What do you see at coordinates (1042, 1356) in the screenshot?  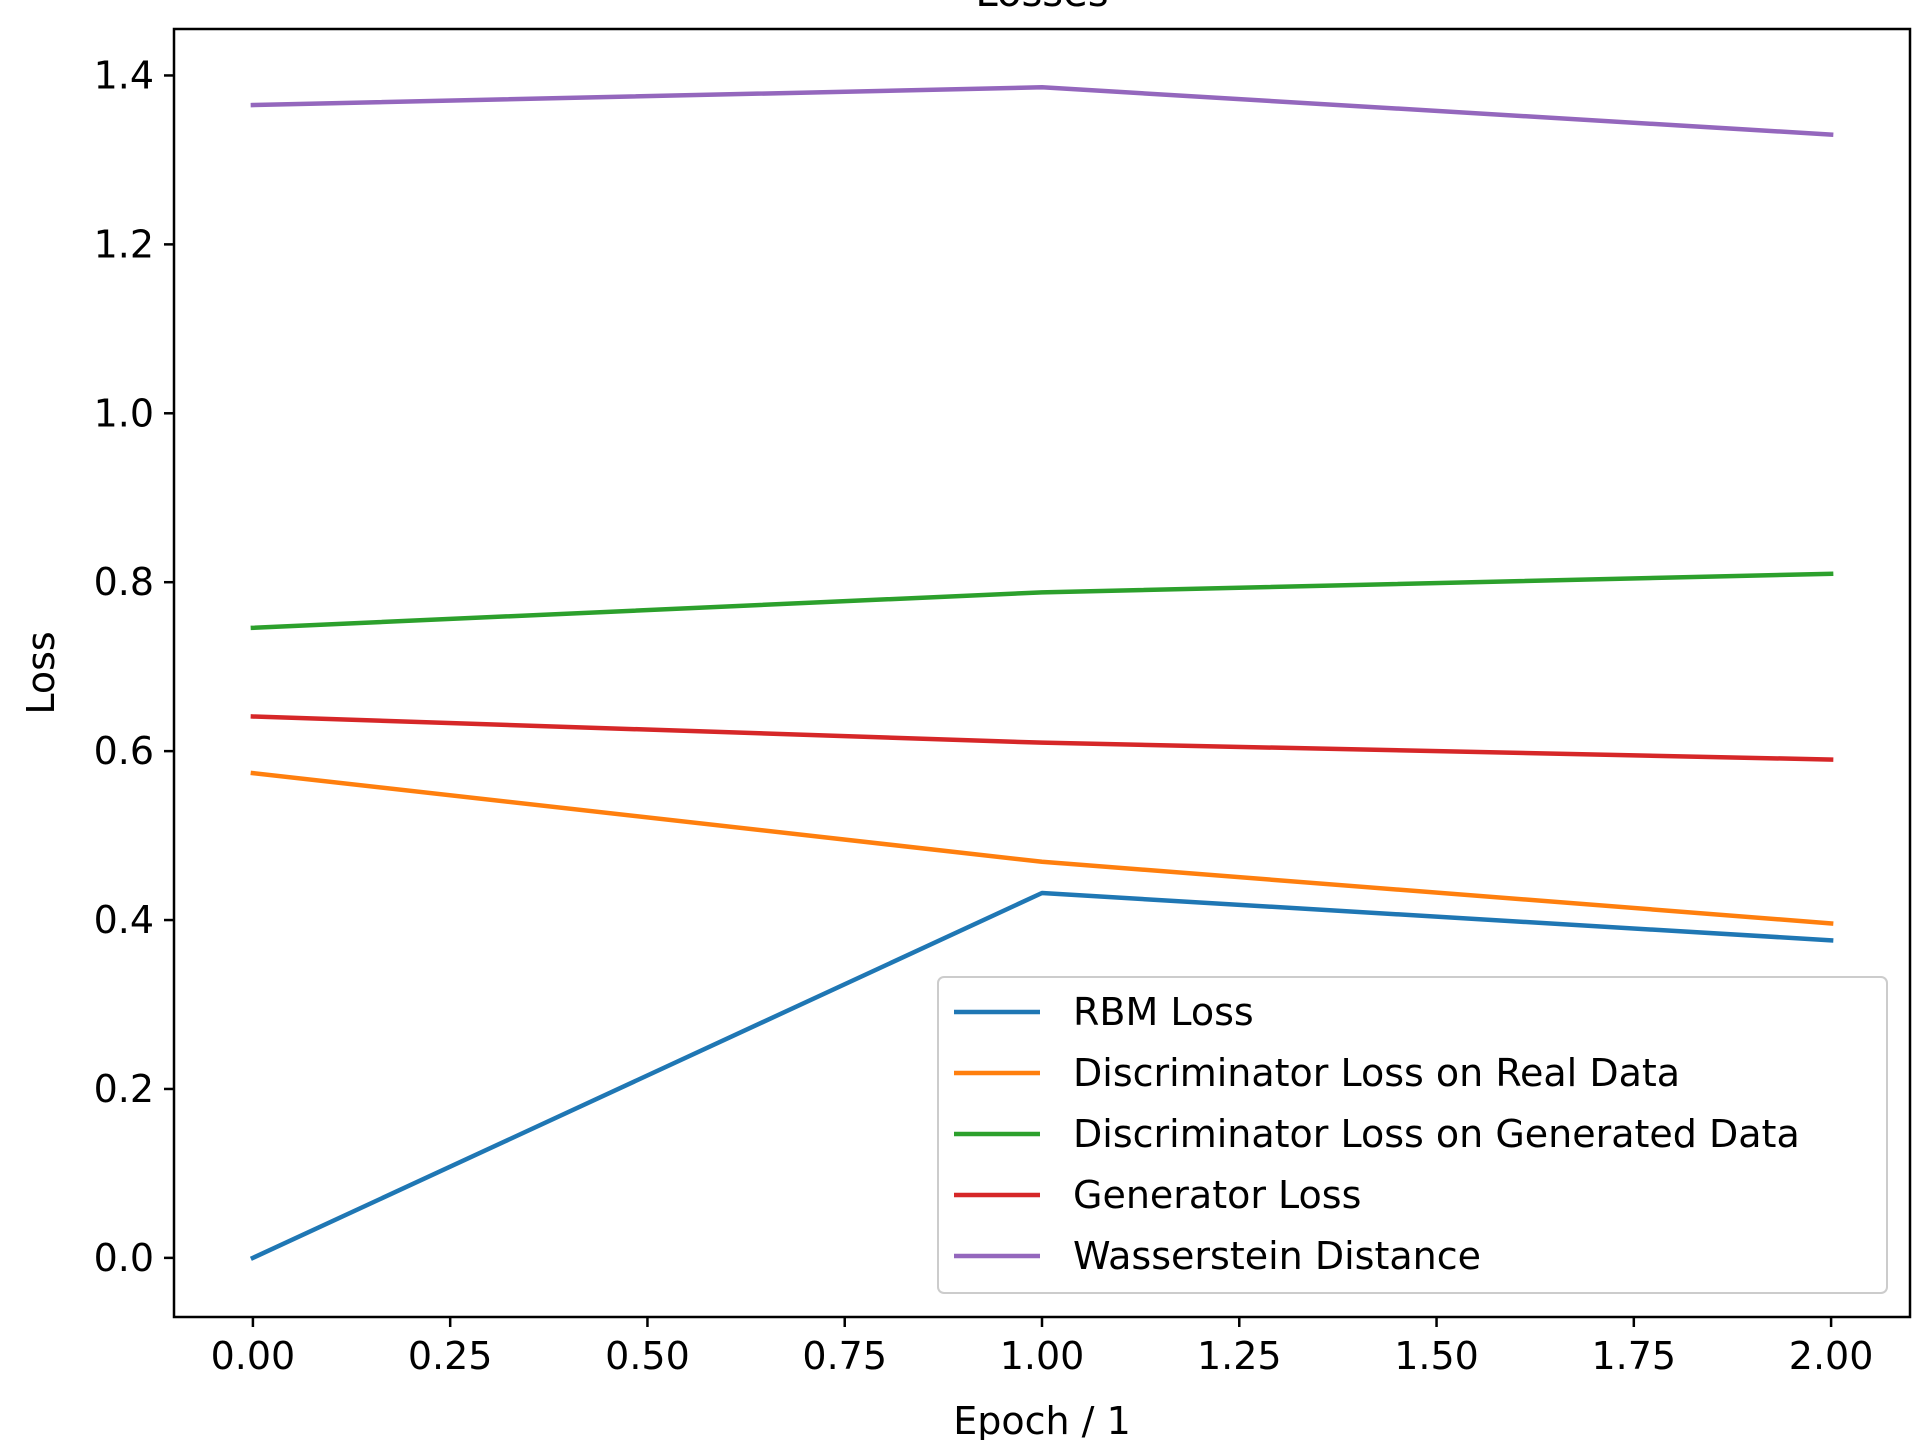 I see `x-tick-label: 1.00` at bounding box center [1042, 1356].